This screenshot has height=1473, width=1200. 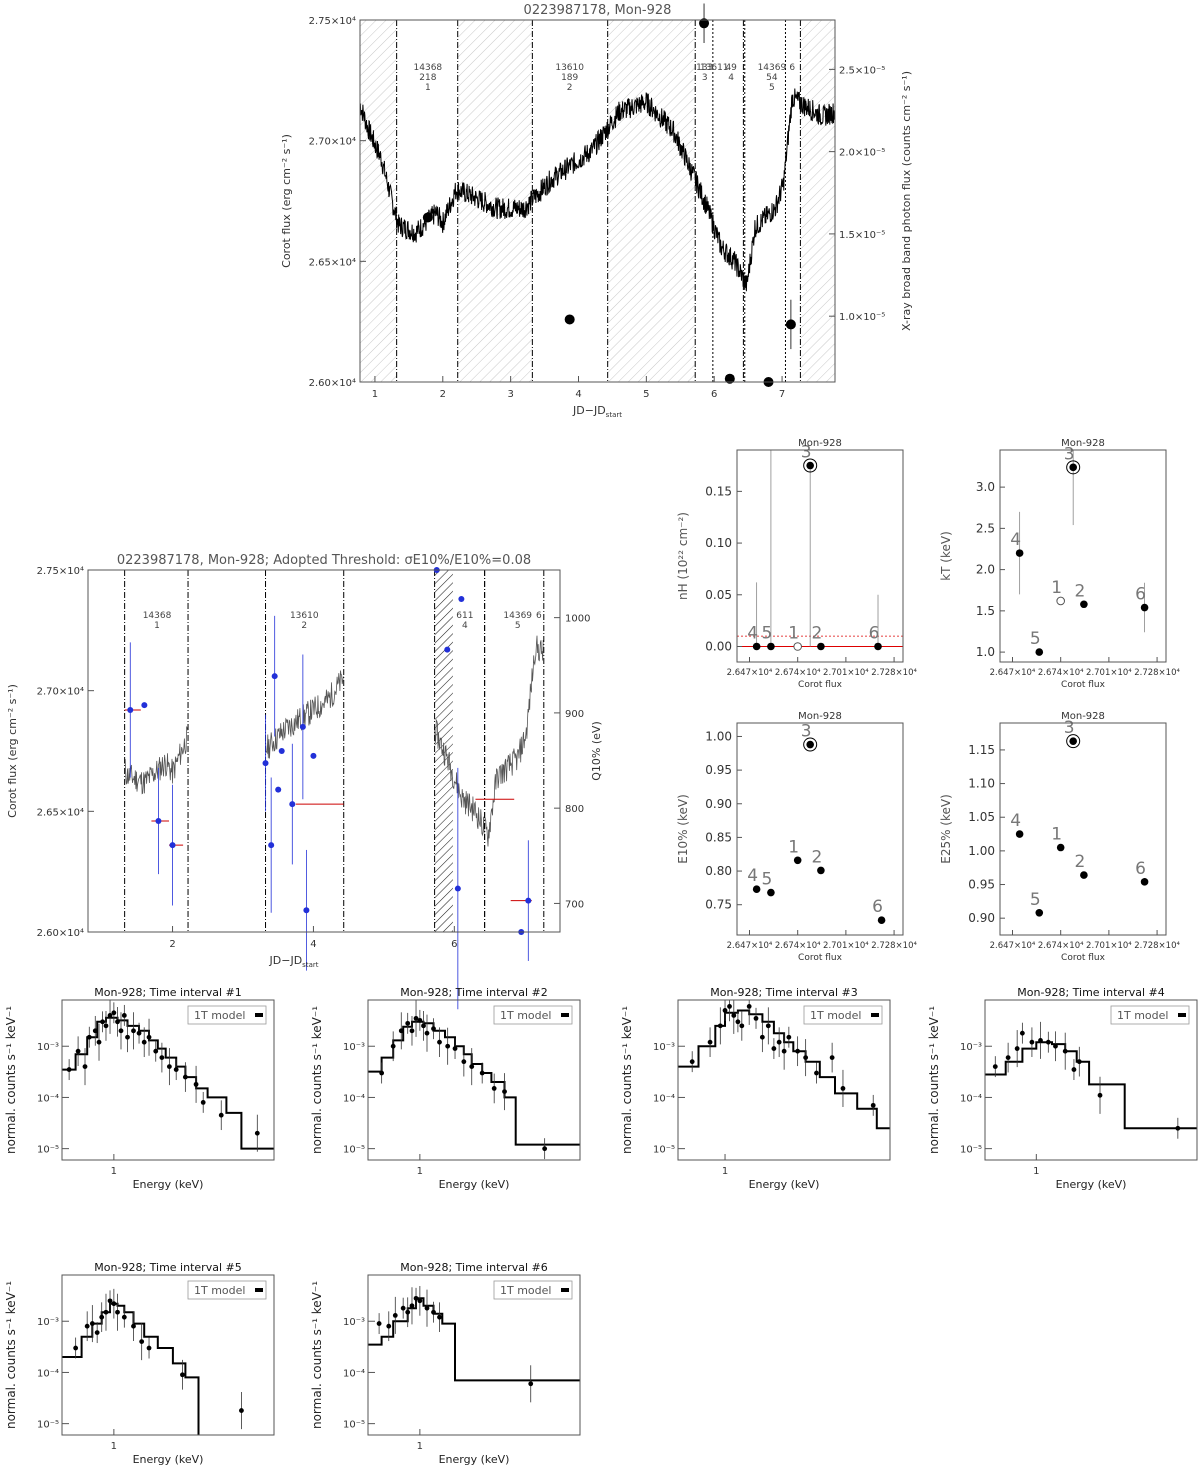 What do you see at coordinates (157, 616) in the screenshot?
I see `obsid-label: 14368` at bounding box center [157, 616].